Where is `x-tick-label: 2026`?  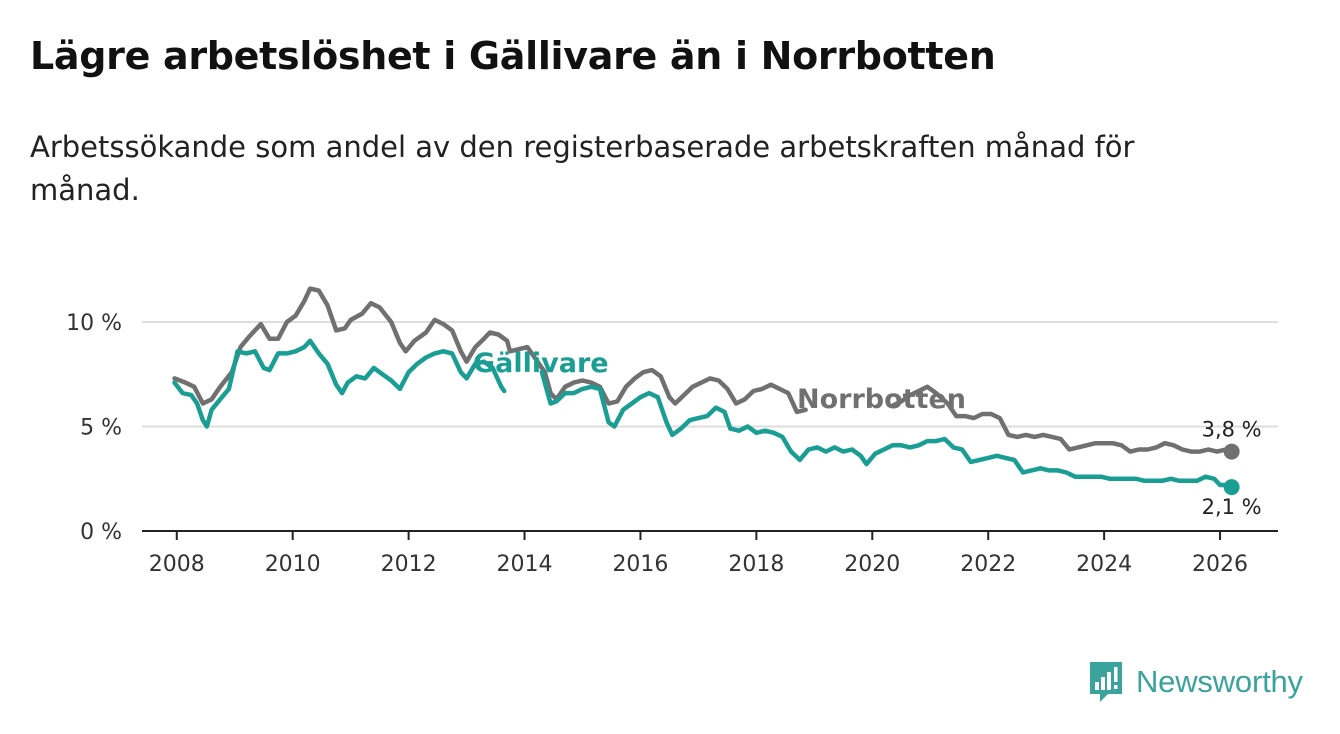
x-tick-label: 2026 is located at coordinates (1220, 564).